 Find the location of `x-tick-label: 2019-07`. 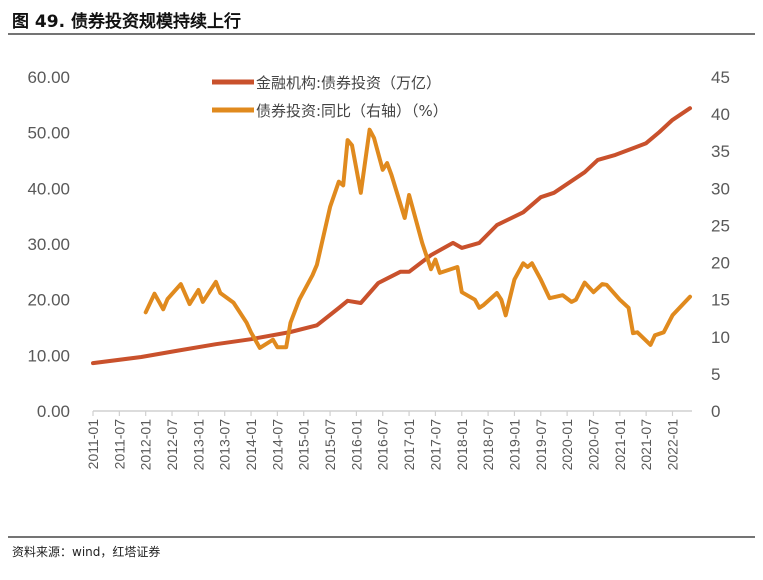

x-tick-label: 2019-07 is located at coordinates (541, 445).